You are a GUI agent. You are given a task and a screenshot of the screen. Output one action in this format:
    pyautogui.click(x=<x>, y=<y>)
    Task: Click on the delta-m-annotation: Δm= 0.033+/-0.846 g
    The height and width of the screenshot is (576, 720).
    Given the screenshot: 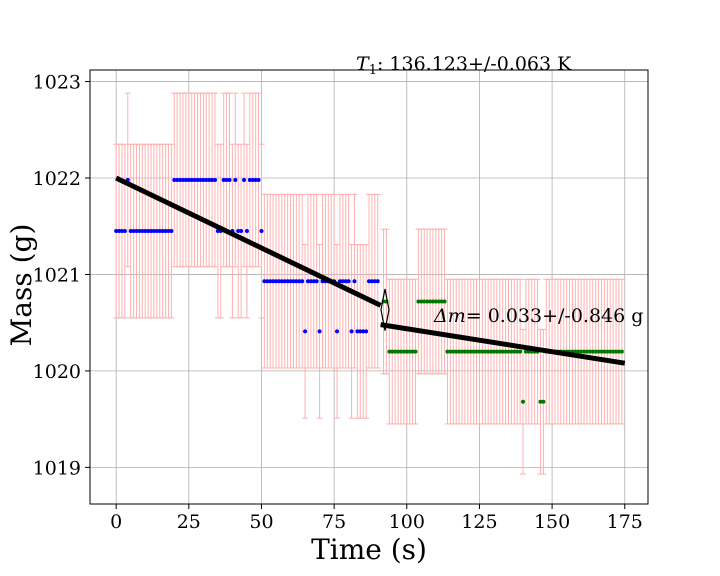 What is the action you would take?
    pyautogui.click(x=538, y=316)
    